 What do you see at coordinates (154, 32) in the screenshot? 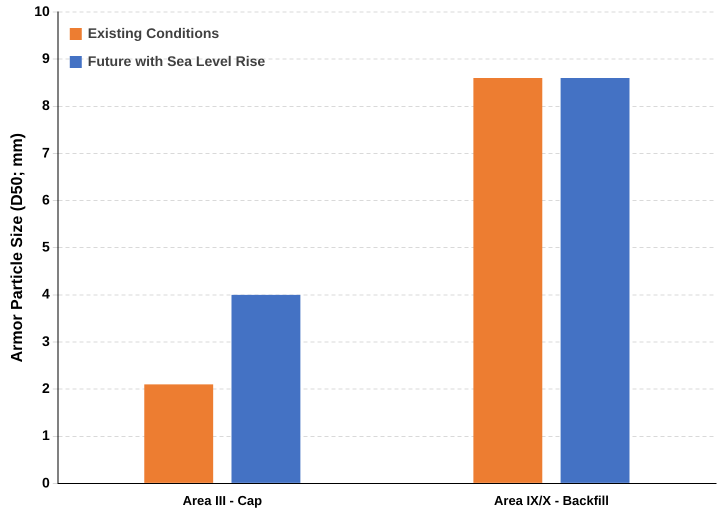
I see `legend-label: Existing Conditions` at bounding box center [154, 32].